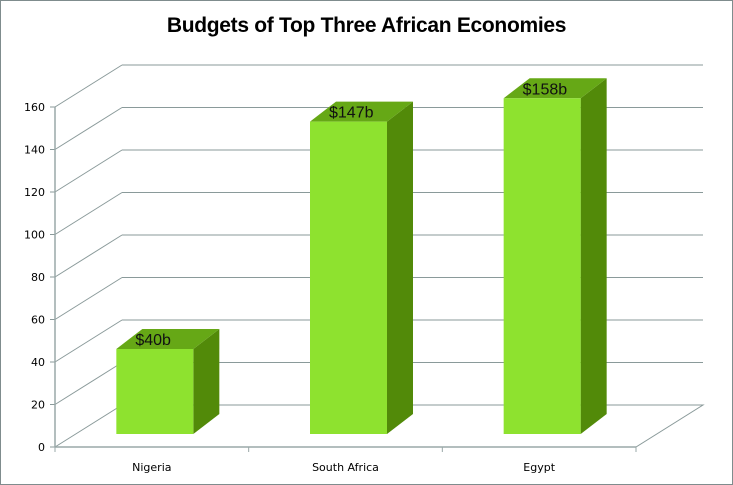  I want to click on y-tick-label: 80, so click(38, 277).